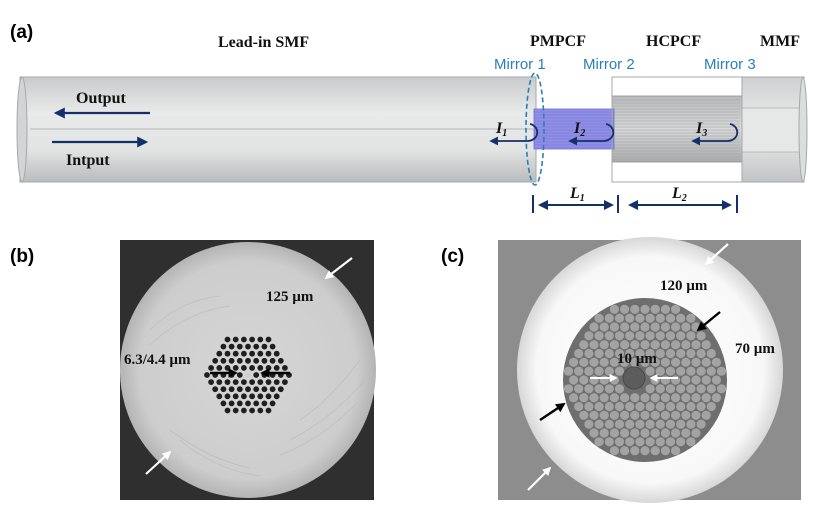 The width and height of the screenshot is (823, 513). I want to click on measure-arrow-white, so click(158, 462).